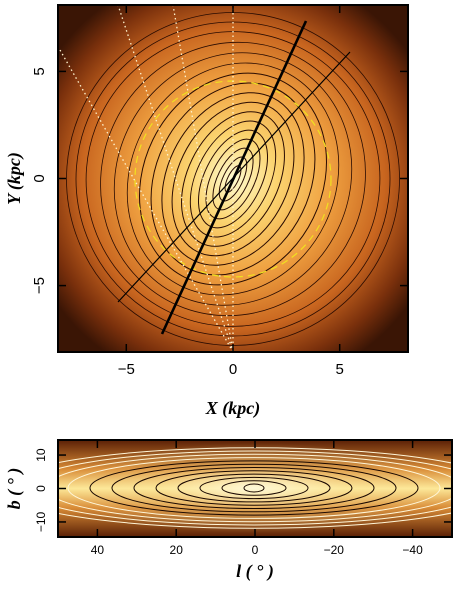 The height and width of the screenshot is (598, 456). I want to click on density-core, so click(255, 488).